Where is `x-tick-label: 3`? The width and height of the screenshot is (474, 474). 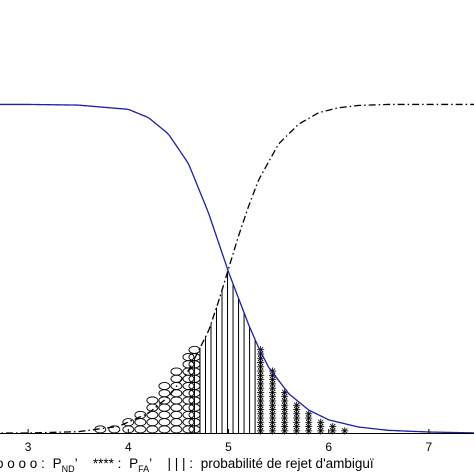
x-tick-label: 3 is located at coordinates (28, 447).